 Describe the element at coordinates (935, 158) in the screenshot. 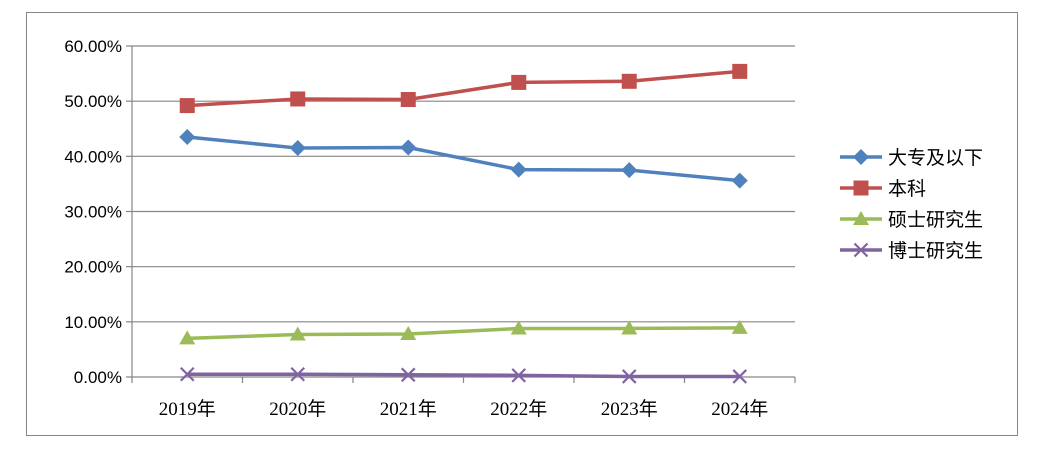

I see `legend-label: 大专及以下` at that location.